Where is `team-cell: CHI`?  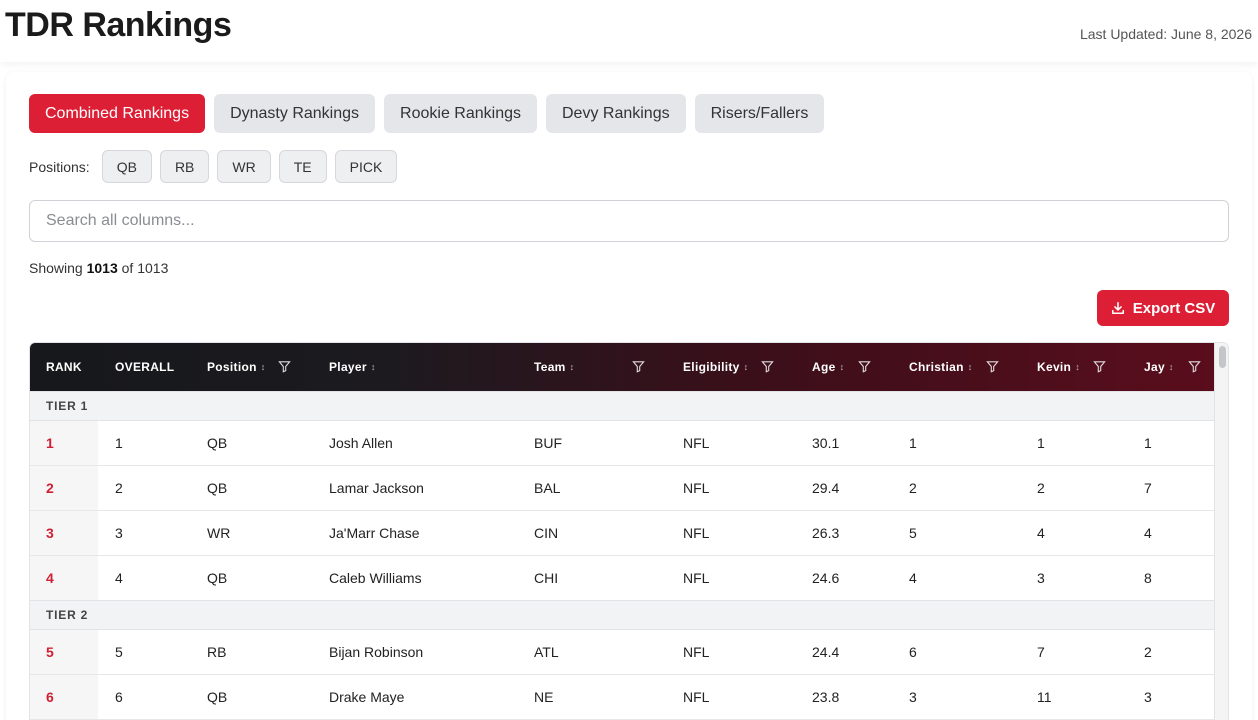 team-cell: CHI is located at coordinates (546, 578).